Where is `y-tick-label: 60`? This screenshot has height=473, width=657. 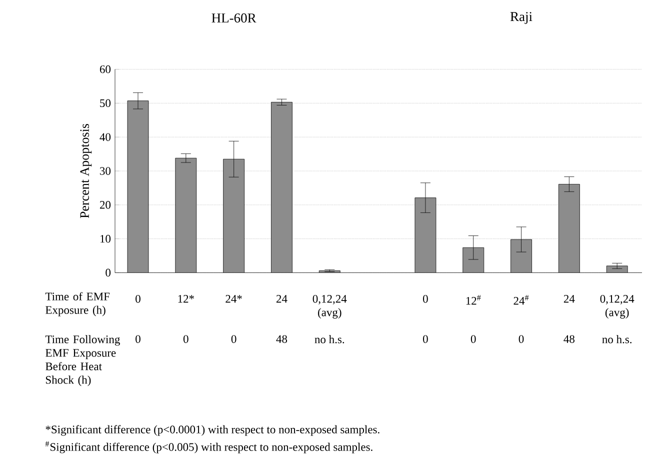
y-tick-label: 60 is located at coordinates (105, 69).